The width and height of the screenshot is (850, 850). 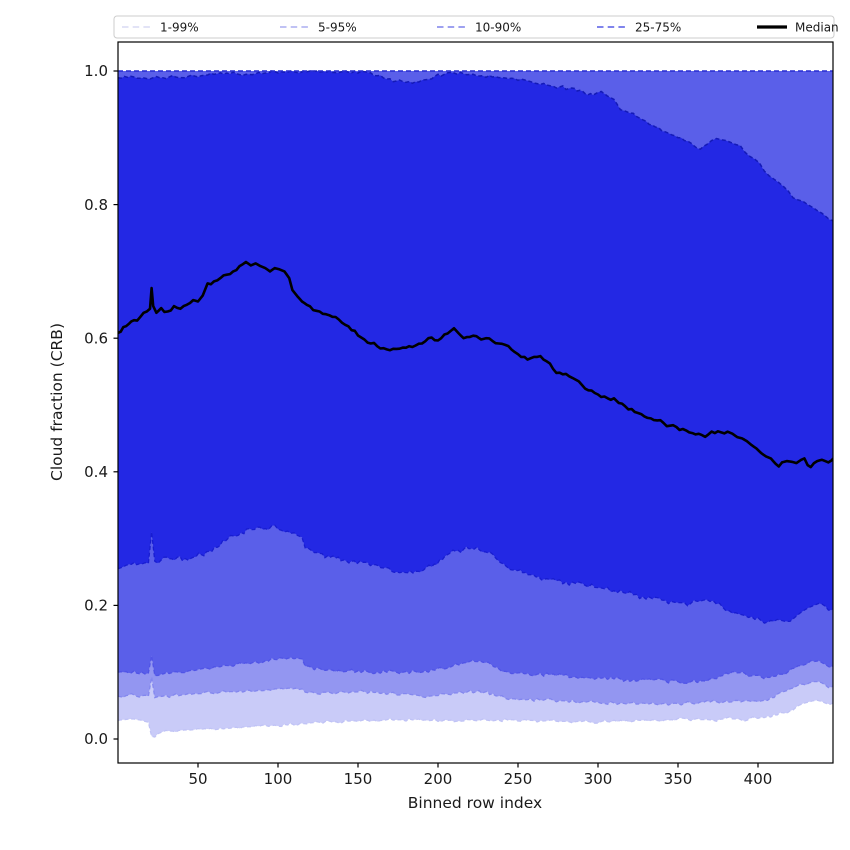 What do you see at coordinates (817, 28) in the screenshot?
I see `legend-label: Median` at bounding box center [817, 28].